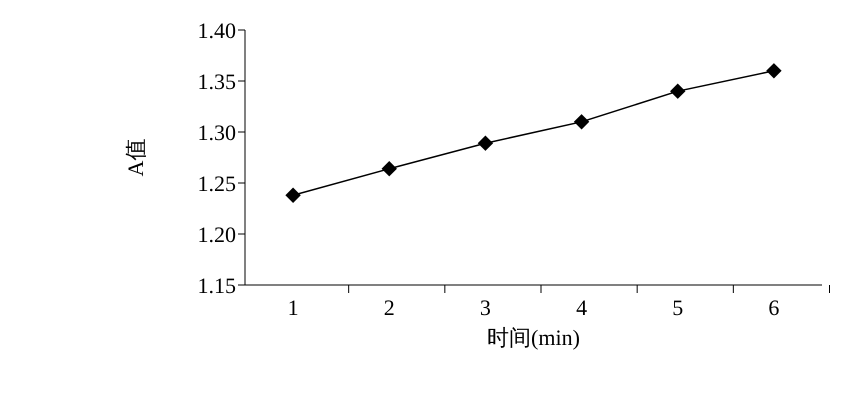 The height and width of the screenshot is (413, 850). Describe the element at coordinates (389, 307) in the screenshot. I see `x-tick-label: 2` at that location.